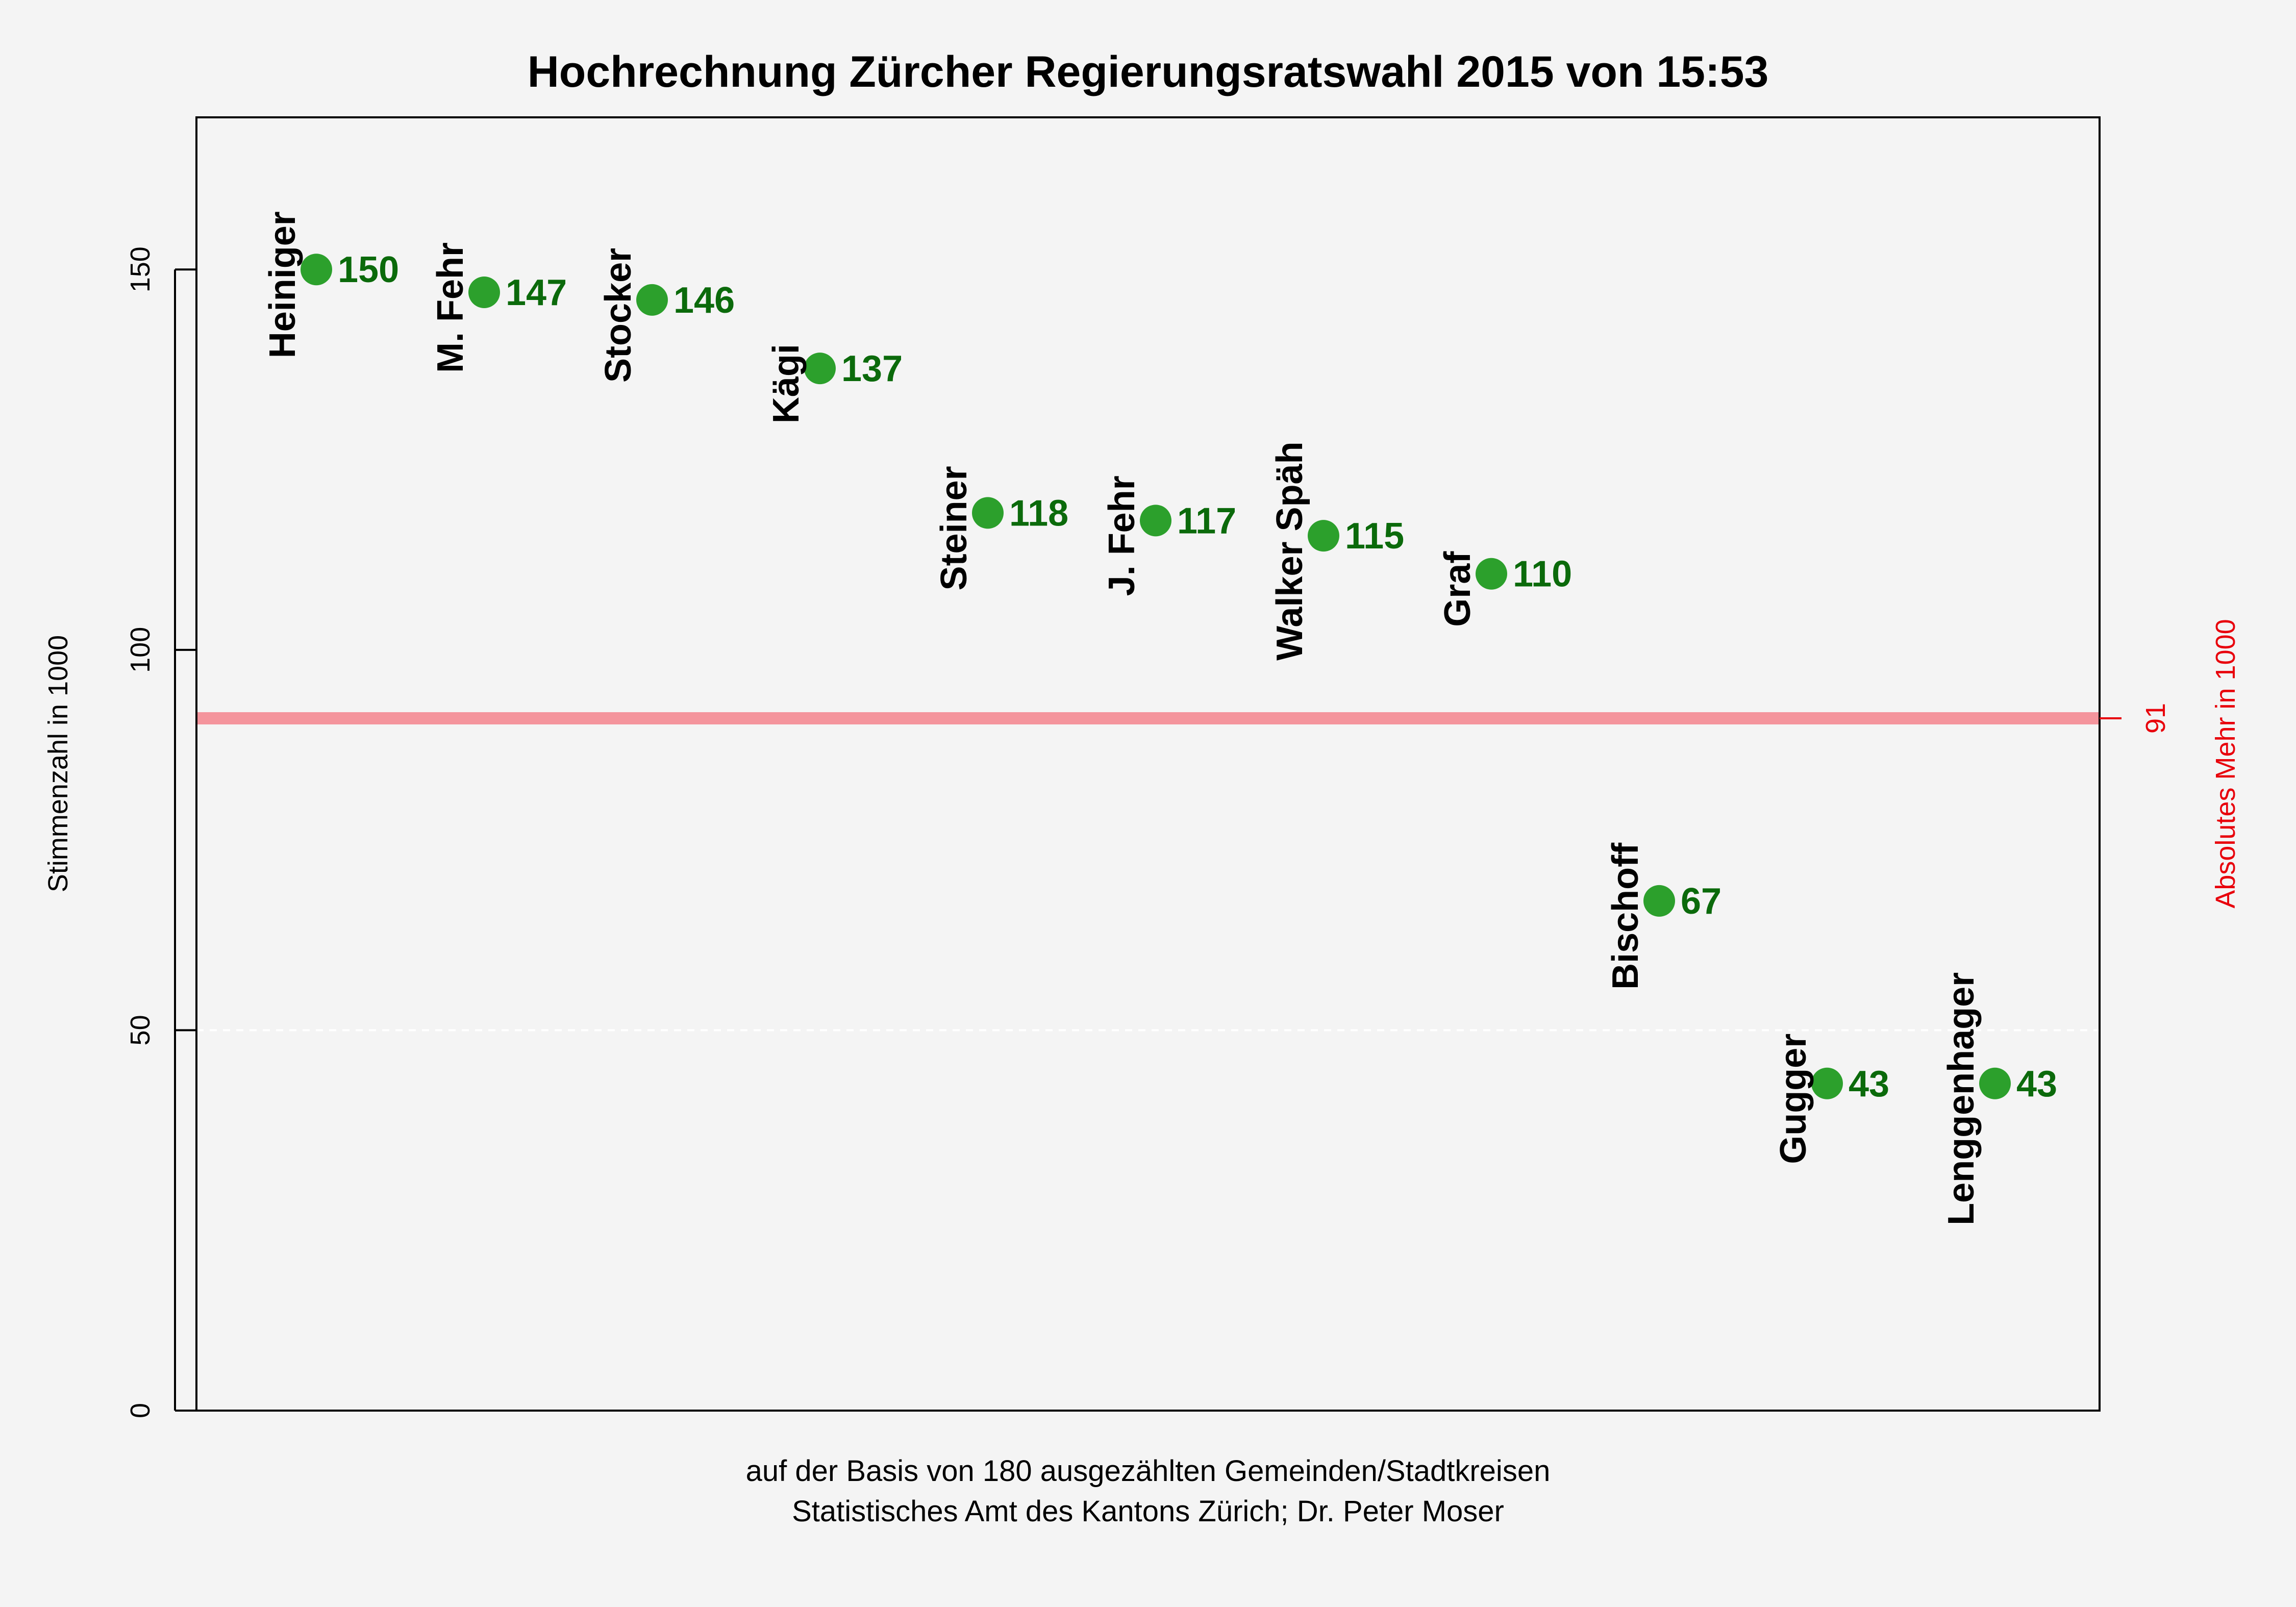  What do you see at coordinates (872, 368) in the screenshot?
I see `data-value-label: 137` at bounding box center [872, 368].